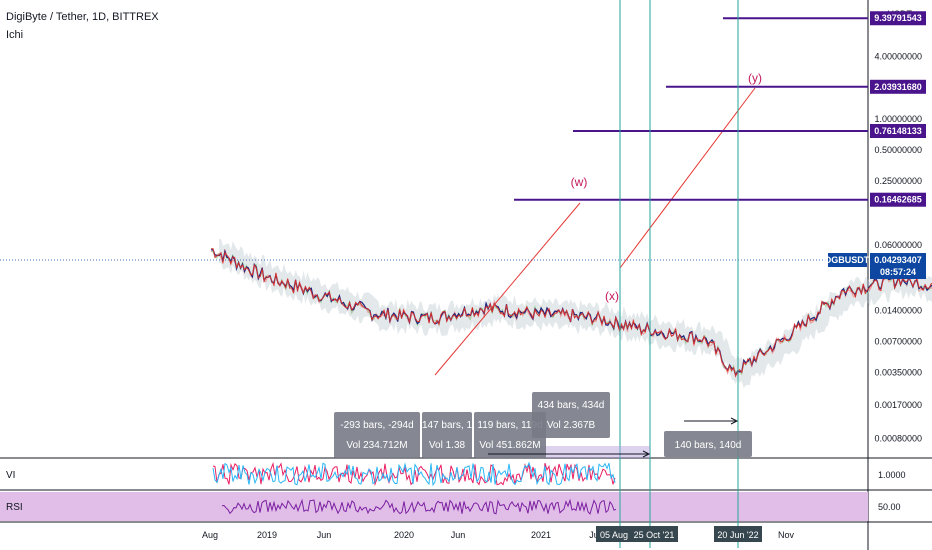 This screenshot has height=550, width=932. I want to click on price-tick: 0.00700000, so click(898, 341).